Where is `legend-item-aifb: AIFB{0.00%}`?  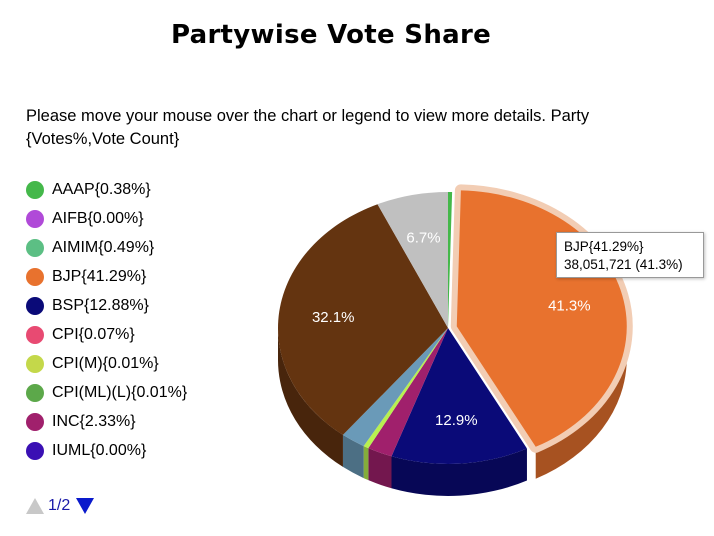 legend-item-aifb: AIFB{0.00%} is located at coordinates (106, 218).